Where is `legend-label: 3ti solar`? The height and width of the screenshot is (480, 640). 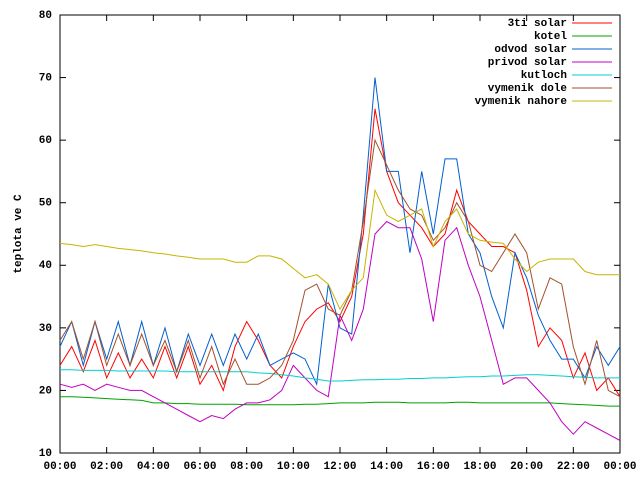 legend-label: 3ti solar is located at coordinates (537, 24).